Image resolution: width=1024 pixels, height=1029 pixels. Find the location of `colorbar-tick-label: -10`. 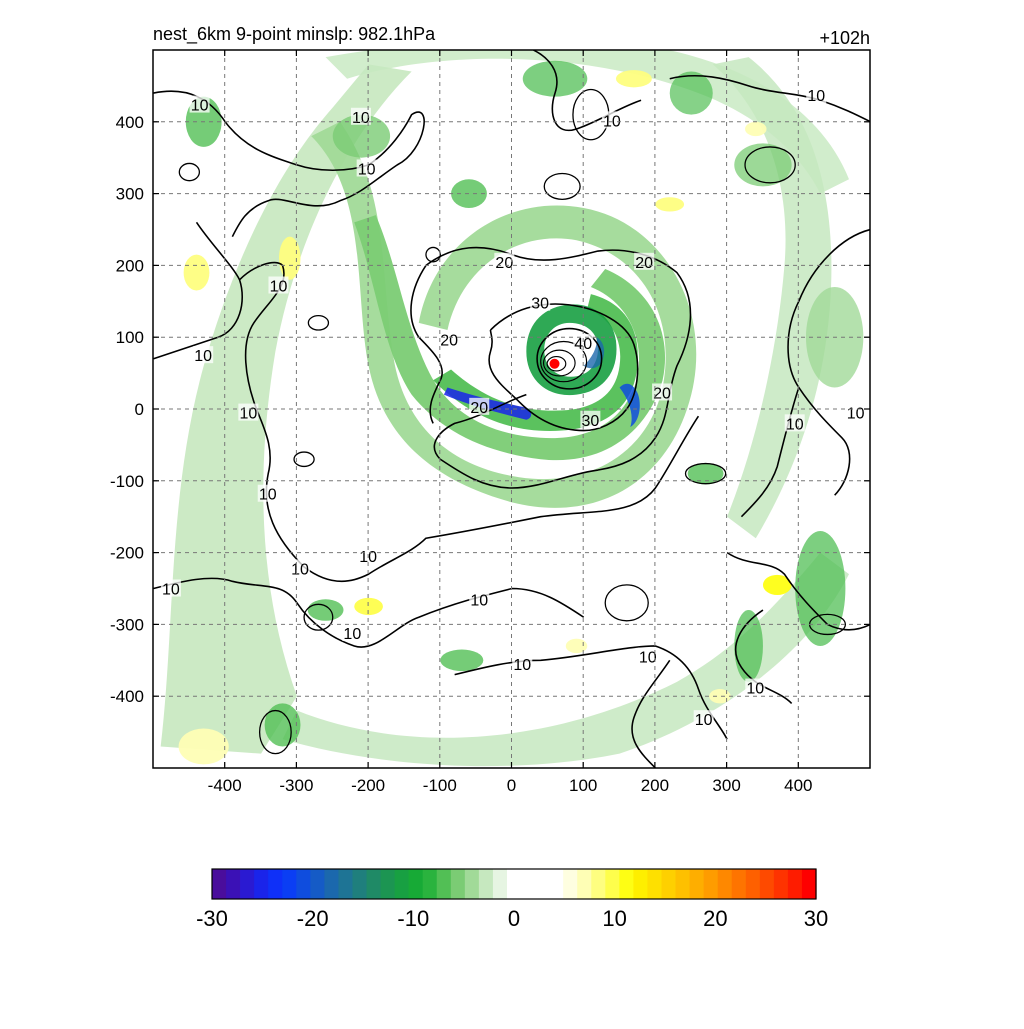

colorbar-tick-label: -10 is located at coordinates (413, 918).